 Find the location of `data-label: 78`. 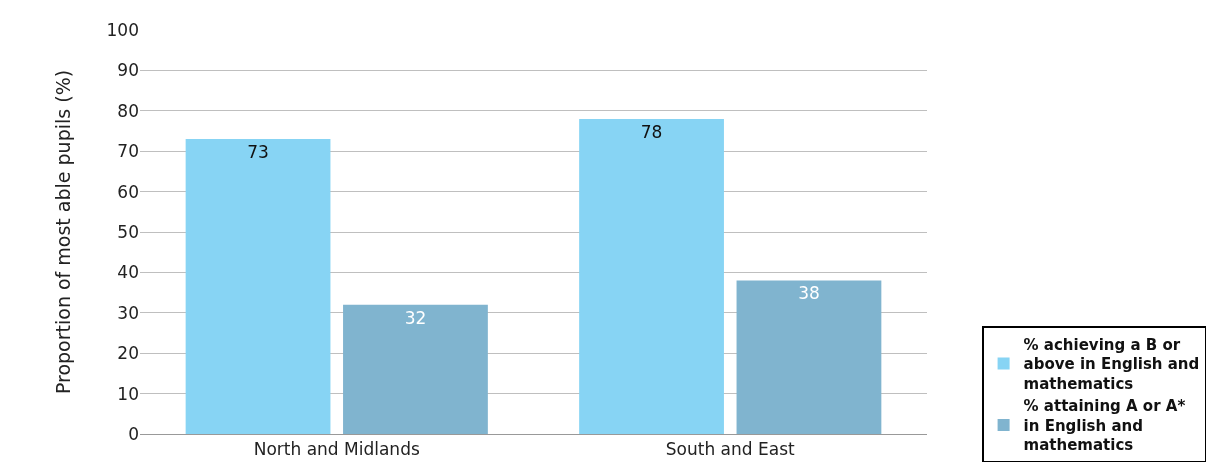

data-label: 78 is located at coordinates (651, 131).